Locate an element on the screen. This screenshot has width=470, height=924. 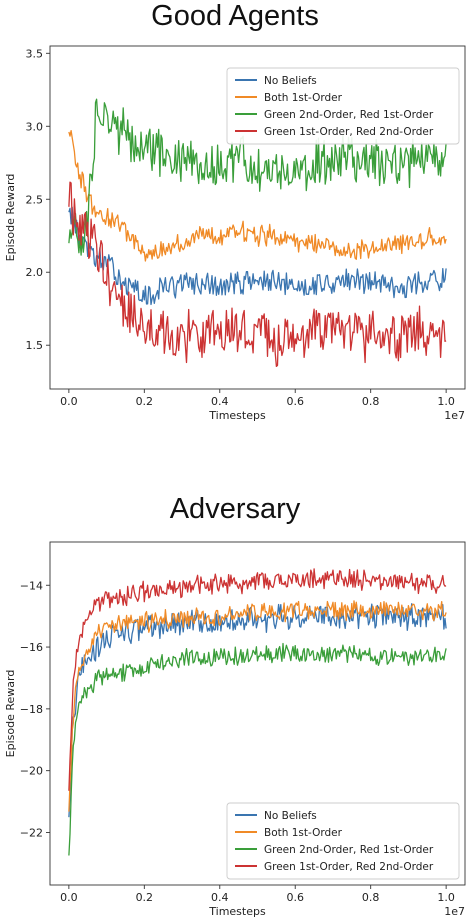
series-line-both-1st-order is located at coordinates (257, 195).